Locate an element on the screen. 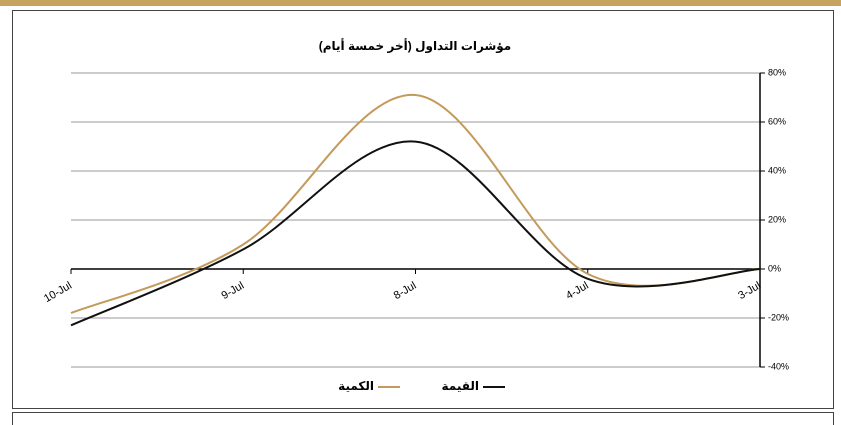  y-tick-label: -20% is located at coordinates (778, 317).